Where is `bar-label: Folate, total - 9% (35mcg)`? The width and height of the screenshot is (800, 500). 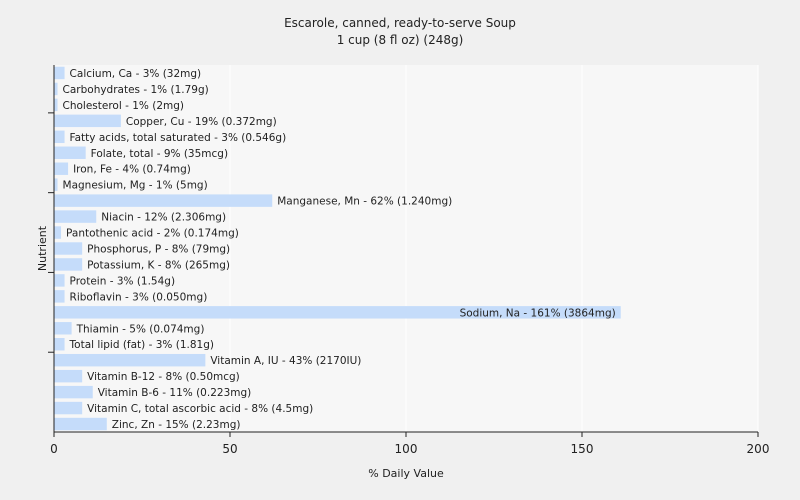 bar-label: Folate, total - 9% (35mcg) is located at coordinates (159, 154).